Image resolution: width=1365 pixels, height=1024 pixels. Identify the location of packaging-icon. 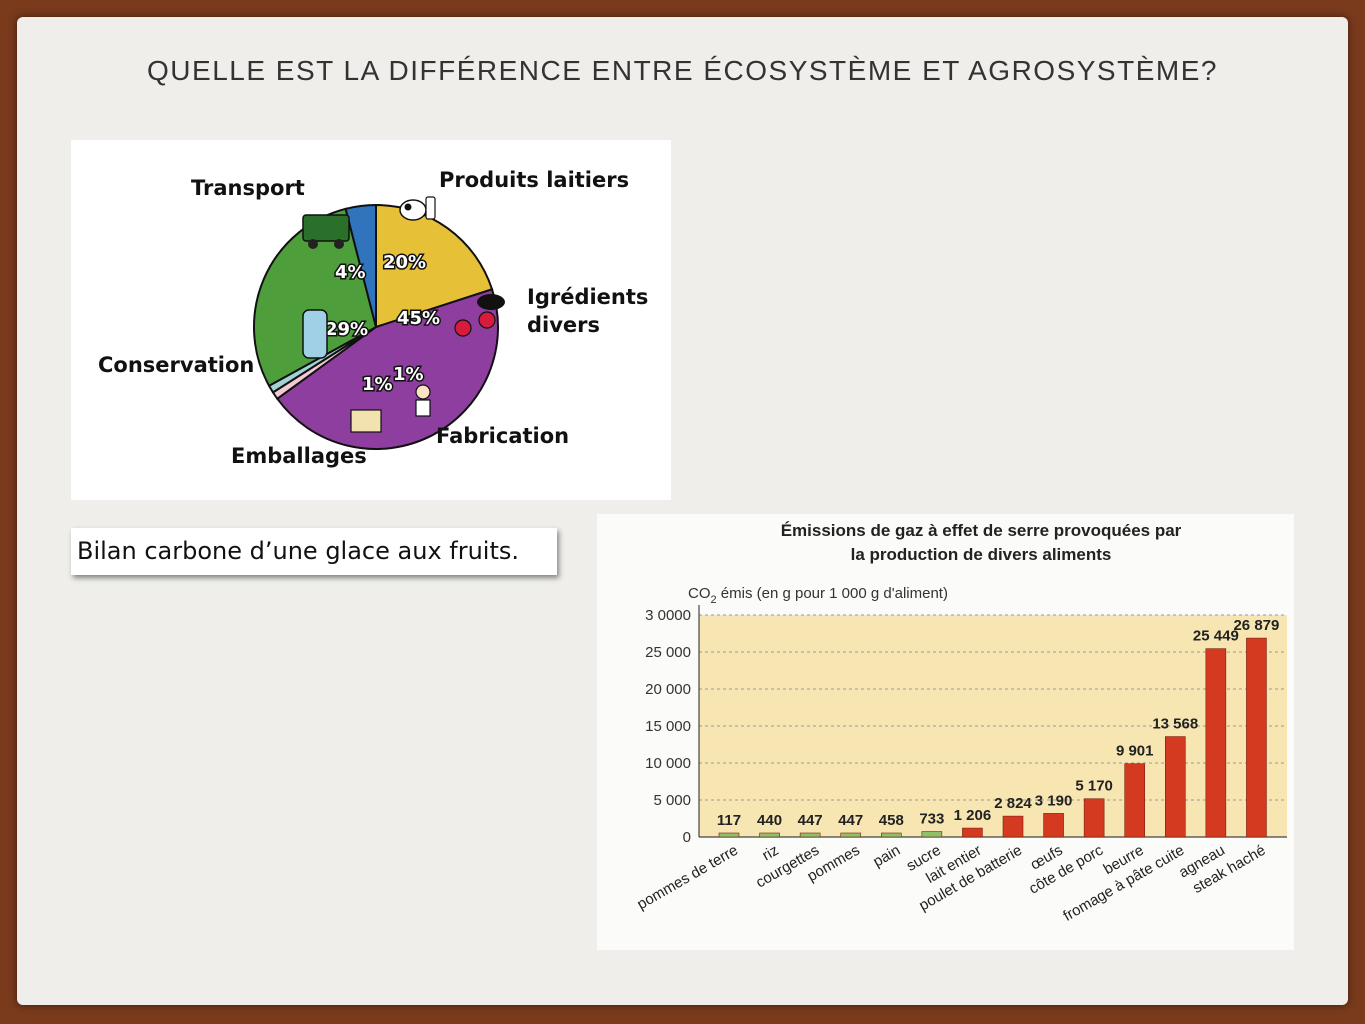
(366, 421).